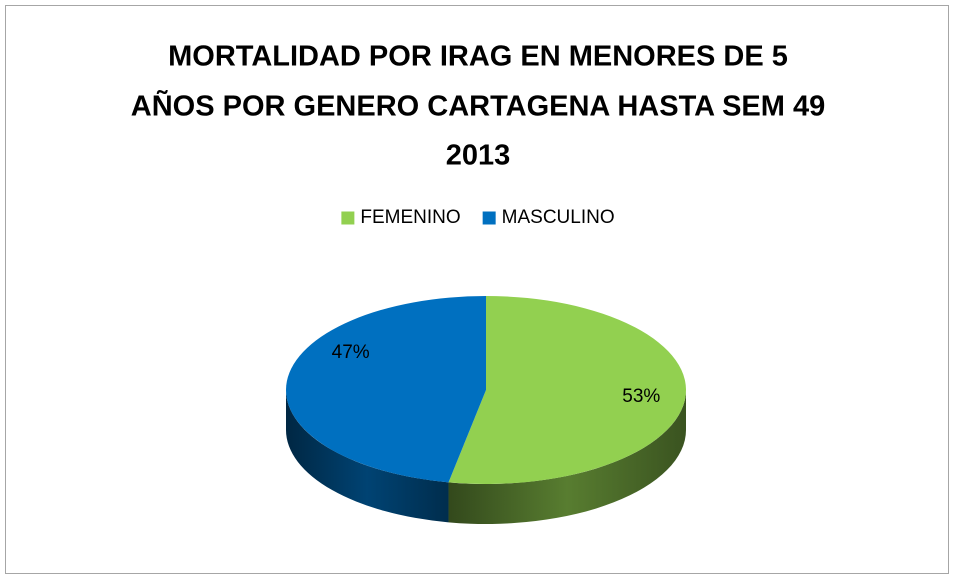  What do you see at coordinates (478, 106) in the screenshot?
I see `chart-title: AÑOS POR GENERO CARTAGENA HASTA SEM 49` at bounding box center [478, 106].